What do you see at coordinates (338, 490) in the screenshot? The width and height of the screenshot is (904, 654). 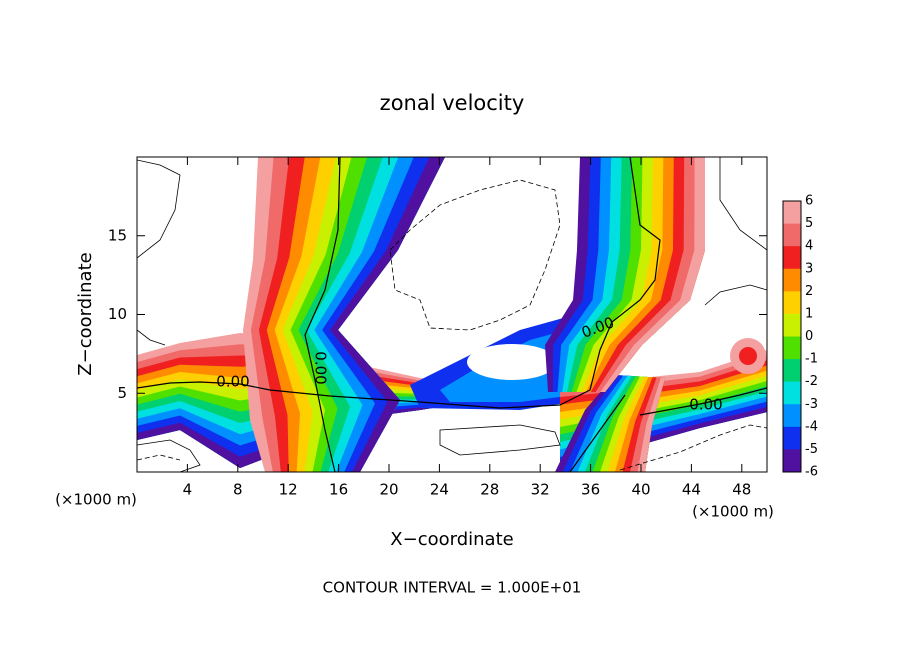 I see `x-tick-label: 16` at bounding box center [338, 490].